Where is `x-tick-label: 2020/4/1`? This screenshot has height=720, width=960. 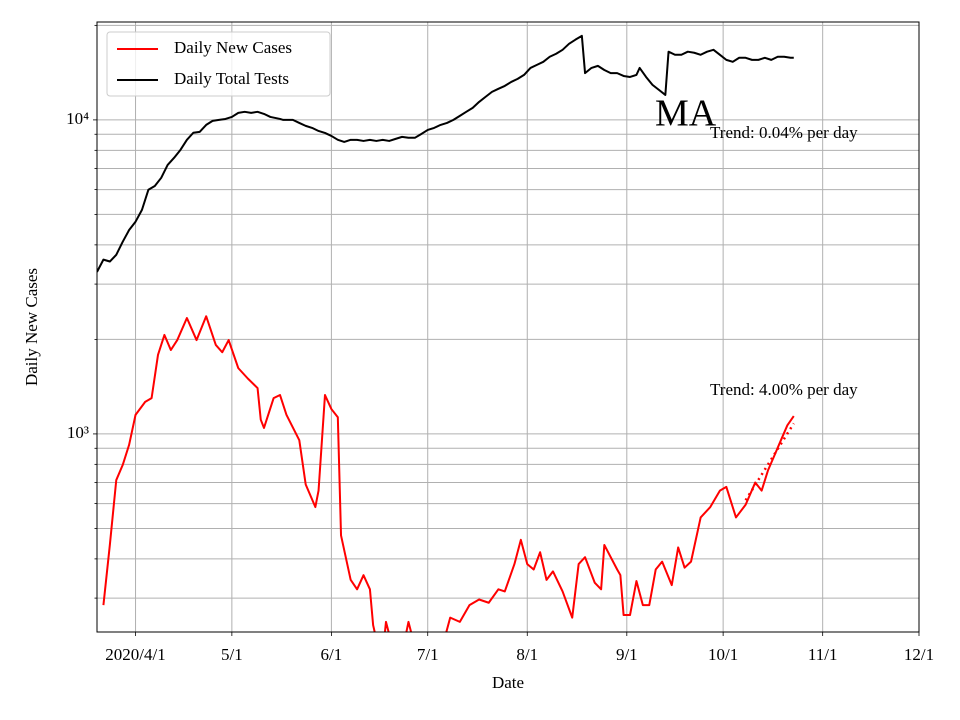
x-tick-label: 2020/4/1 is located at coordinates (135, 654).